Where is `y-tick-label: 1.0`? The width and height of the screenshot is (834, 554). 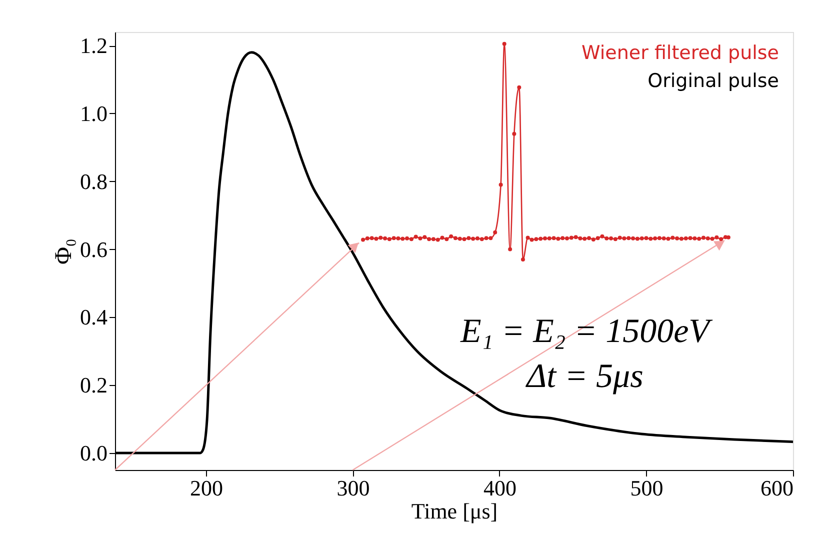 y-tick-label: 1.0 is located at coordinates (94, 113).